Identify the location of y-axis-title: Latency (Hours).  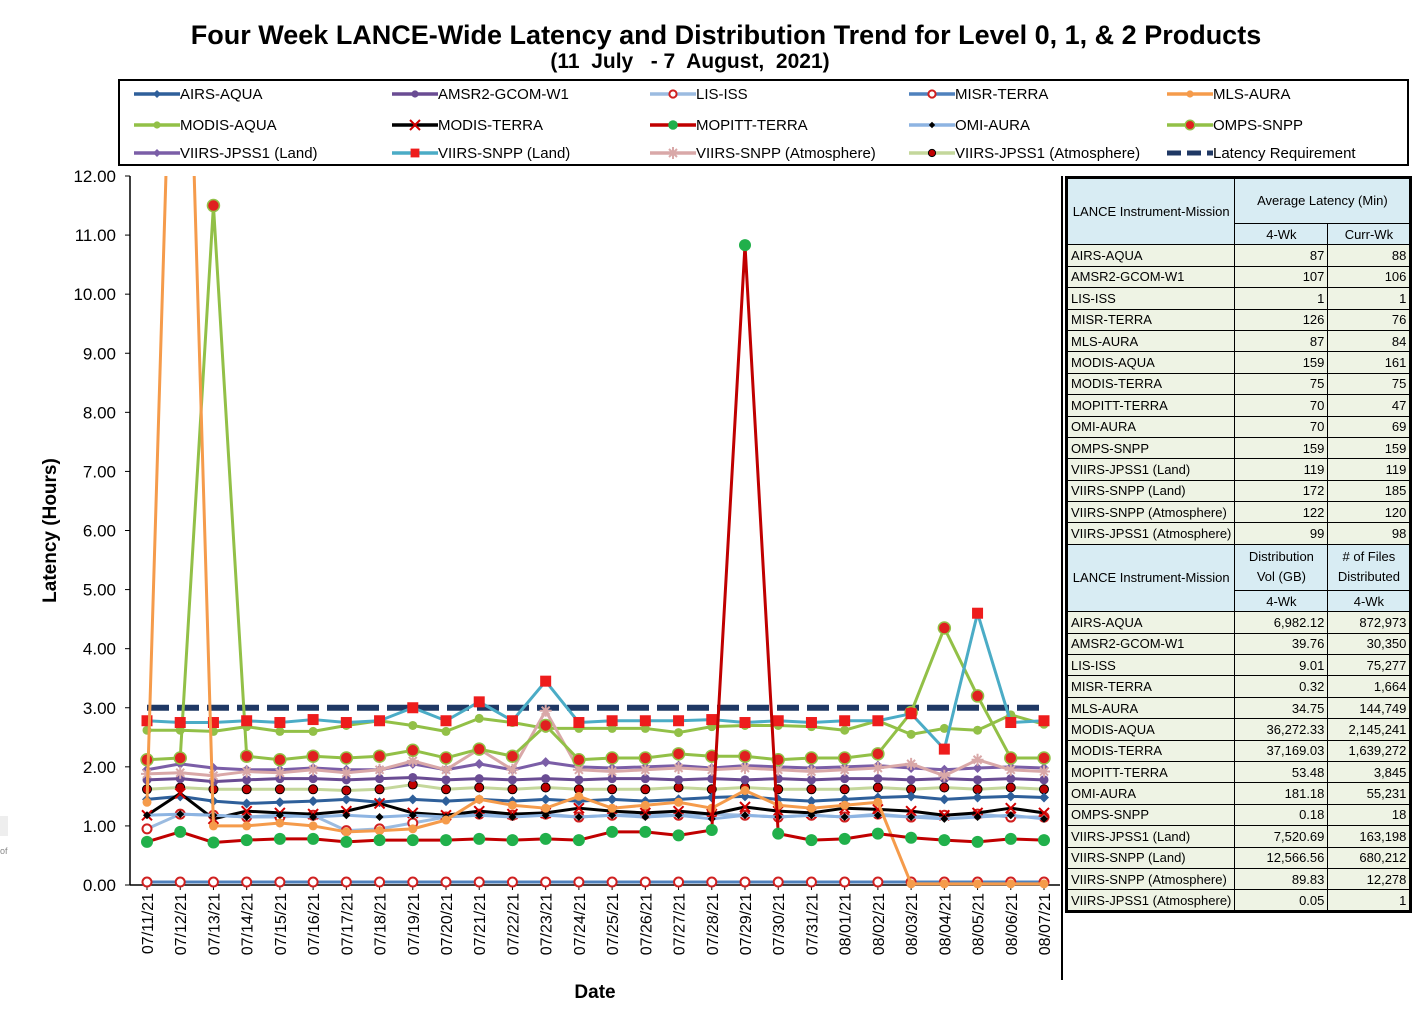
(50, 530).